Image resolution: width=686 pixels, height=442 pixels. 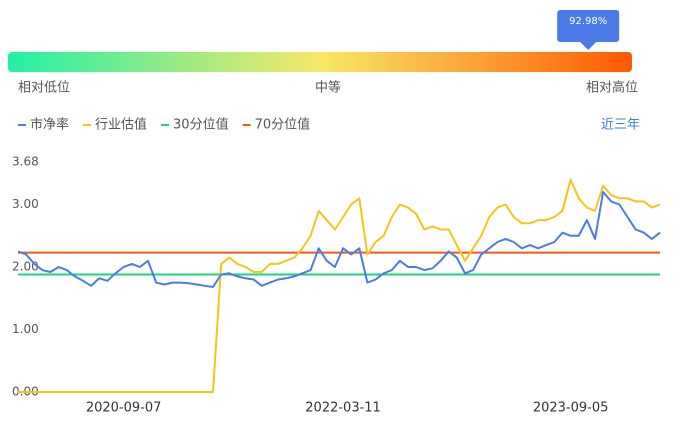 What do you see at coordinates (124, 408) in the screenshot?
I see `x-tick-label: 2020-09-07` at bounding box center [124, 408].